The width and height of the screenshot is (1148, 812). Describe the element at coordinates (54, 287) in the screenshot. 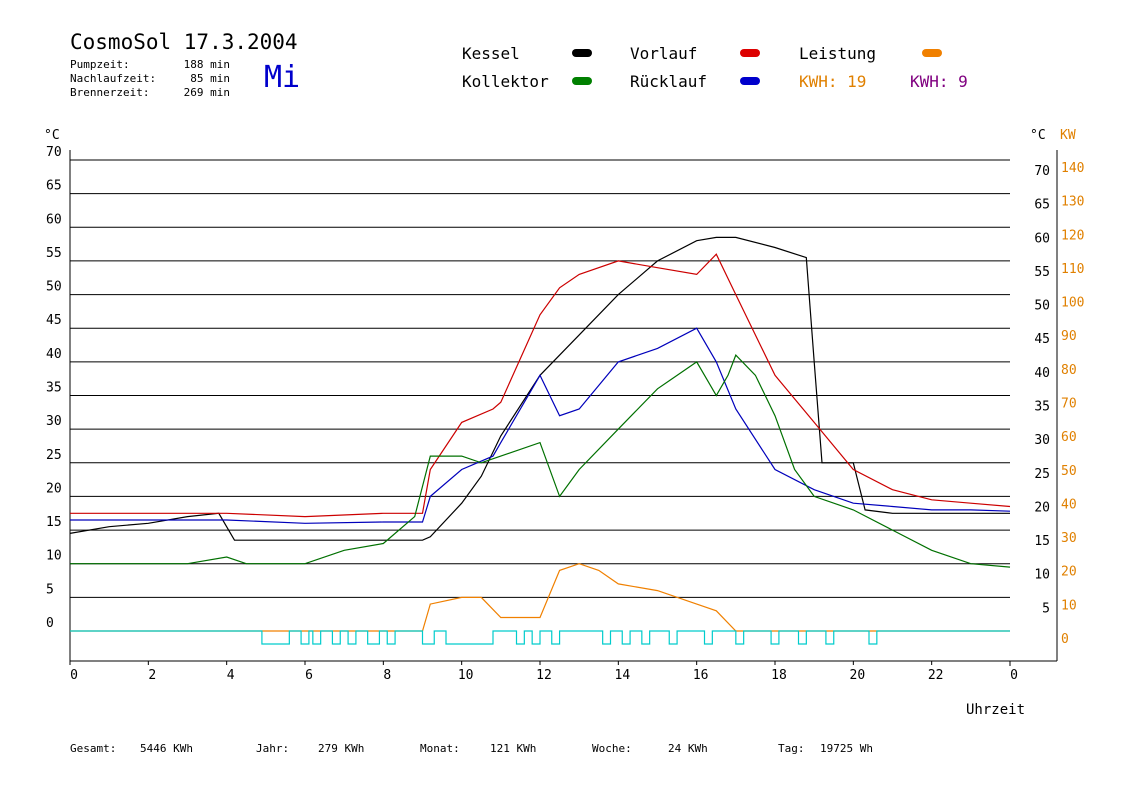

I see `y-tick-label-left: 50` at that location.